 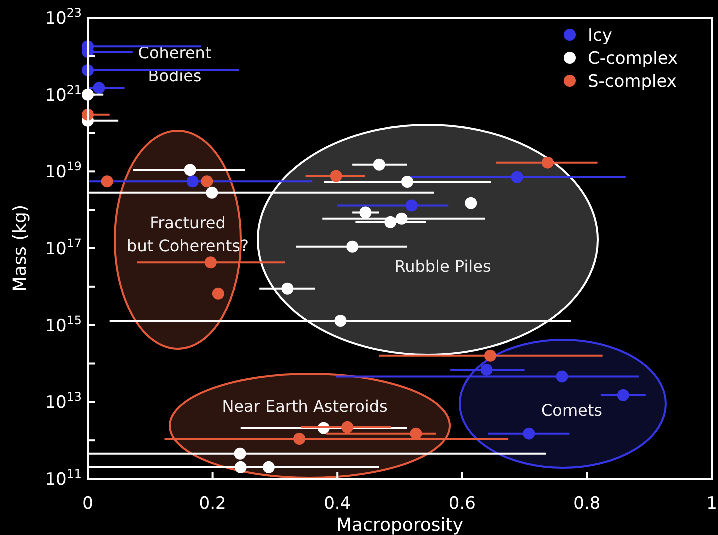 What do you see at coordinates (20, 248) in the screenshot?
I see `y-axis-title: Mass (kg)` at bounding box center [20, 248].